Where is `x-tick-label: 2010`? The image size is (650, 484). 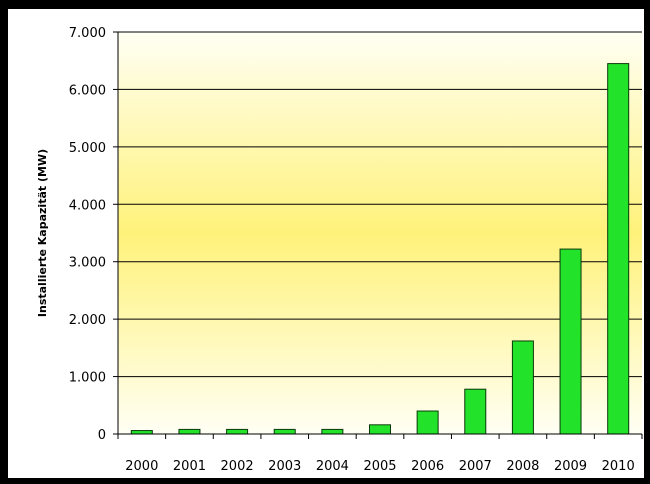 x-tick-label: 2010 is located at coordinates (618, 466).